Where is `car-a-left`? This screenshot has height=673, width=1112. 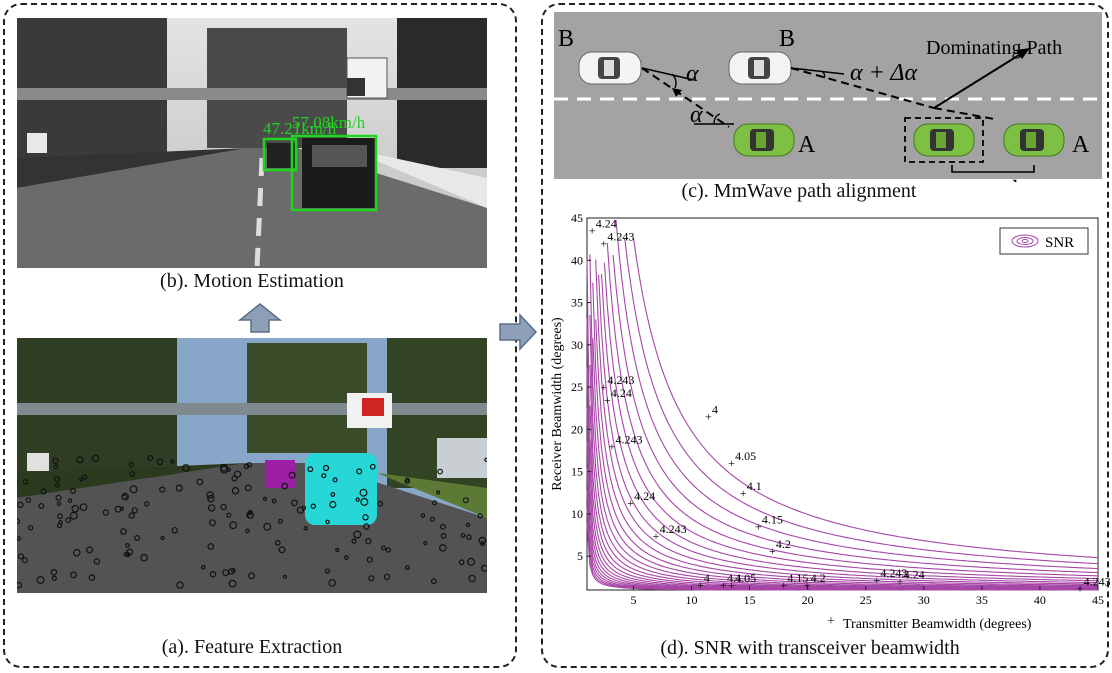 car-a-left is located at coordinates (764, 140).